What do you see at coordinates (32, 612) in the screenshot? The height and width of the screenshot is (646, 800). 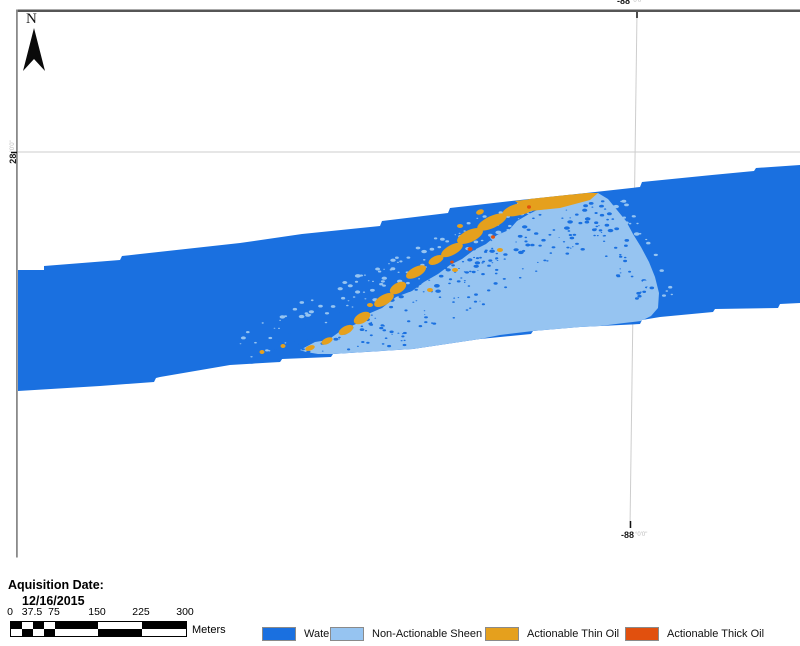 I see `scale-tick-37: 37.5` at bounding box center [32, 612].